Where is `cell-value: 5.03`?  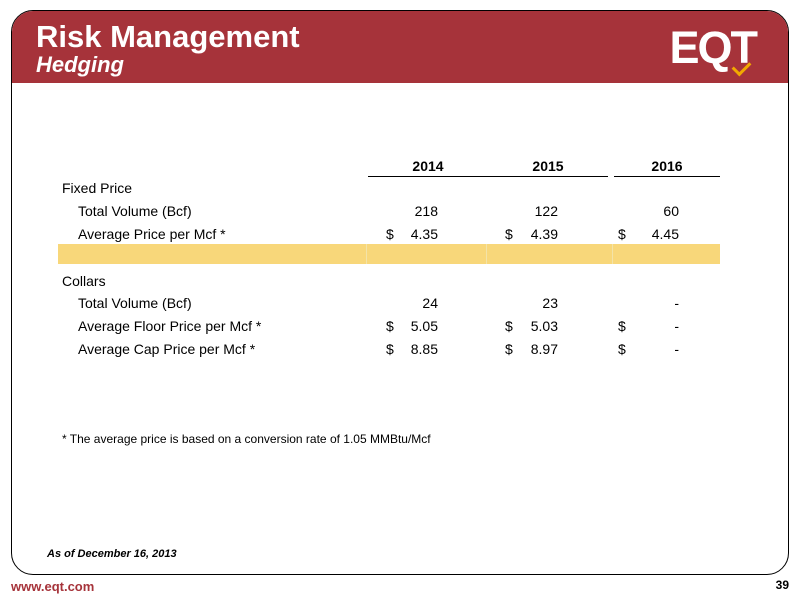
cell-value: 5.03 is located at coordinates (544, 326).